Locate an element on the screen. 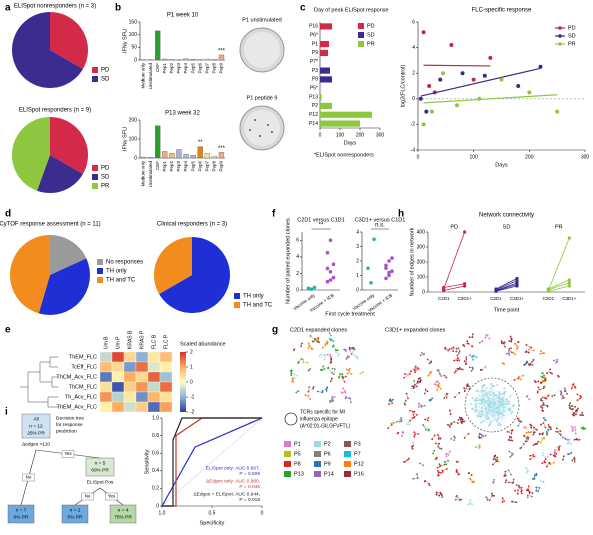 The height and width of the screenshot is (535, 593). annotation: ** is located at coordinates (200, 143).